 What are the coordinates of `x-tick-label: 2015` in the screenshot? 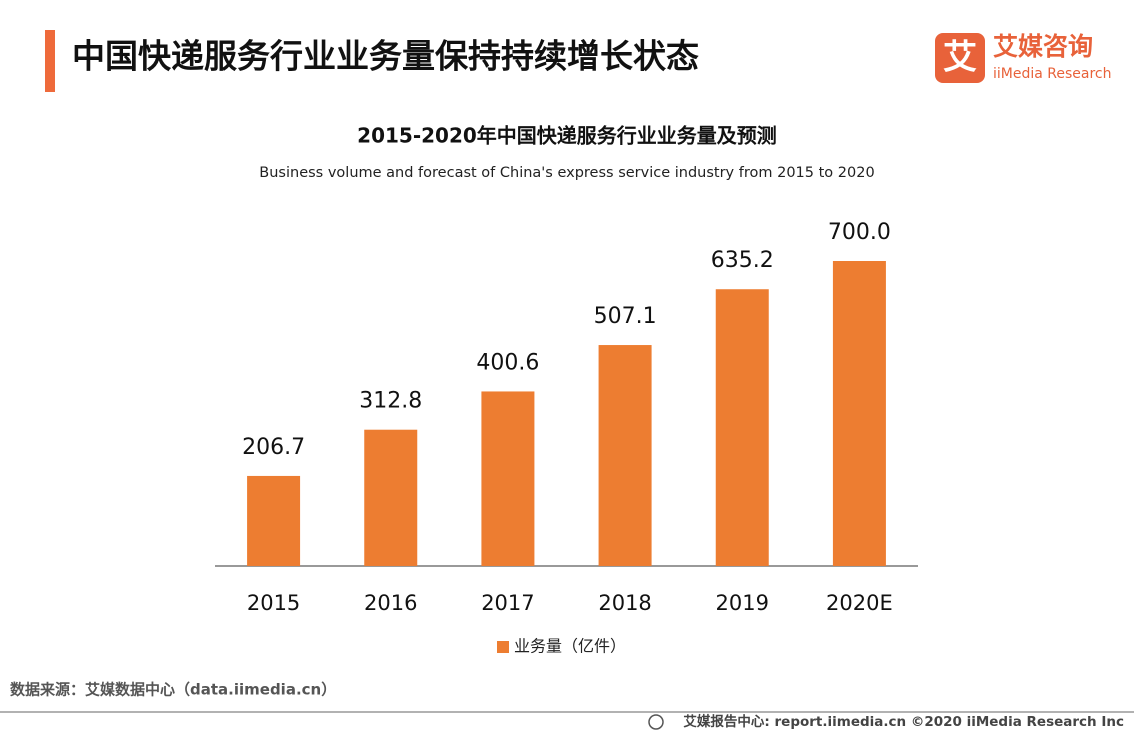 It's located at (273, 603).